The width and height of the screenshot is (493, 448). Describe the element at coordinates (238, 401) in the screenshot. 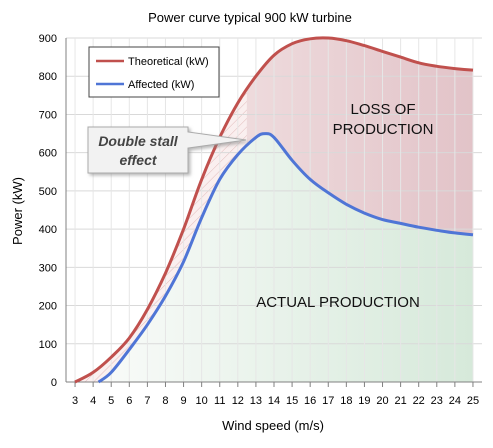

I see `x-tick-label: 12` at that location.